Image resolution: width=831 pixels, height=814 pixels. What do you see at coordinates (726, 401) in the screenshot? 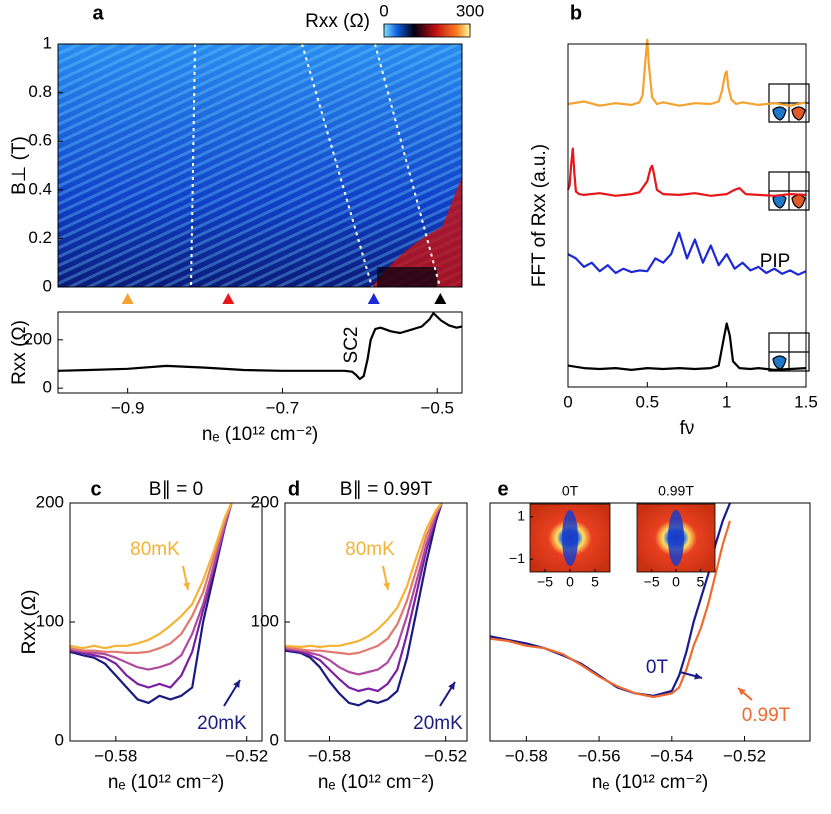
I see `x-tick-label: 1` at bounding box center [726, 401].